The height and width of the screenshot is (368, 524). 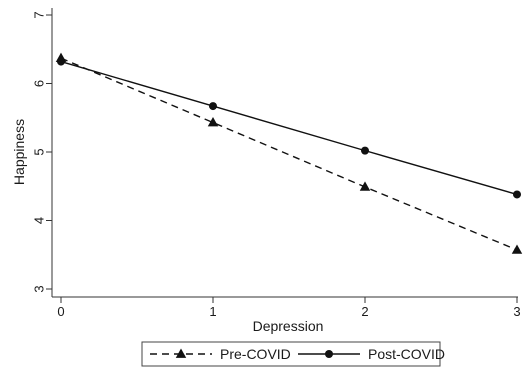 What do you see at coordinates (38, 151) in the screenshot?
I see `y-tick-label: 5` at bounding box center [38, 151].